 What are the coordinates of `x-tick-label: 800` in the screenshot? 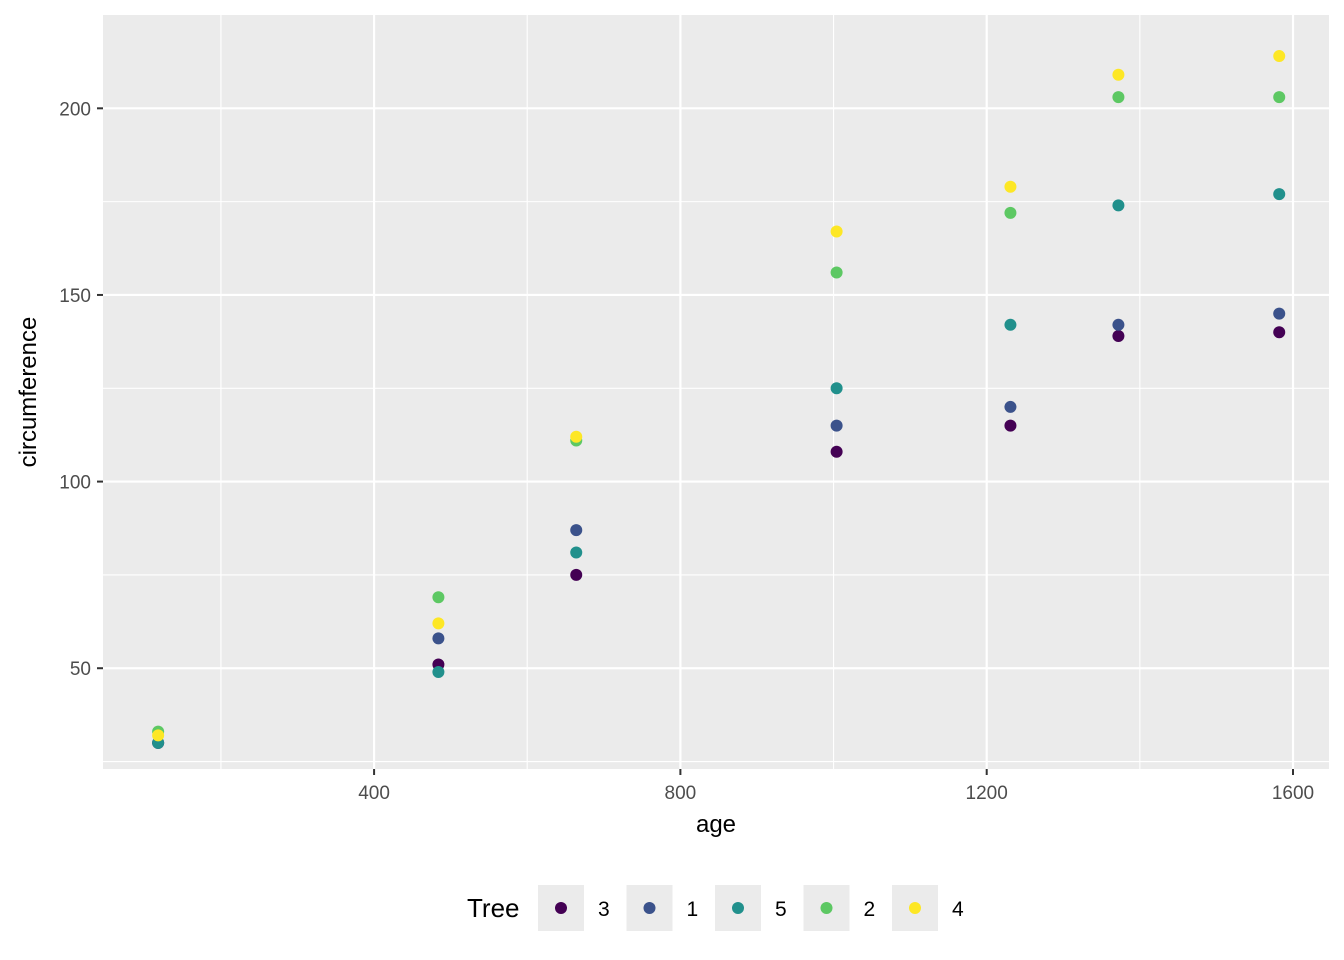 It's located at (681, 793).